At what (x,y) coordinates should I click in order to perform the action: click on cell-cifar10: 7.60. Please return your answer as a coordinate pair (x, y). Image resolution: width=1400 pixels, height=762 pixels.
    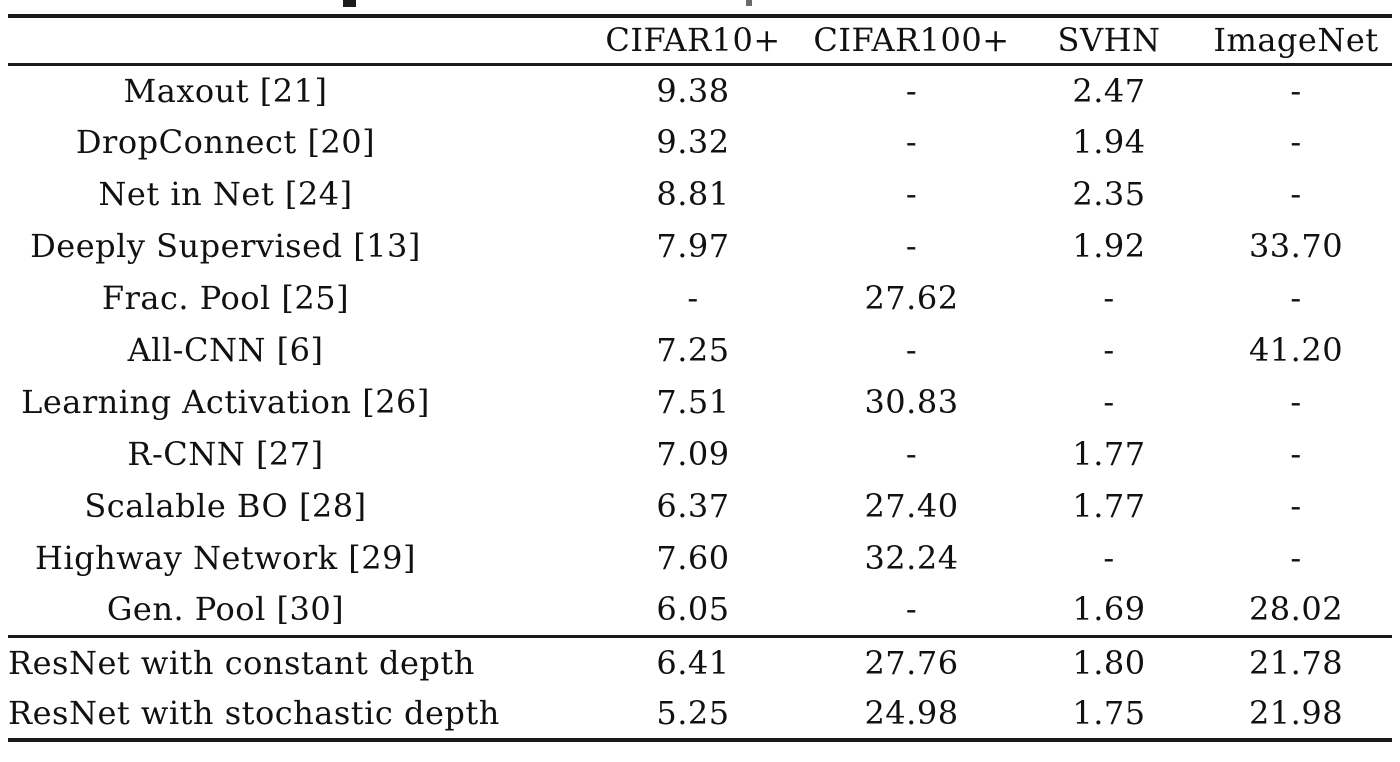
    Looking at the image, I should click on (693, 558).